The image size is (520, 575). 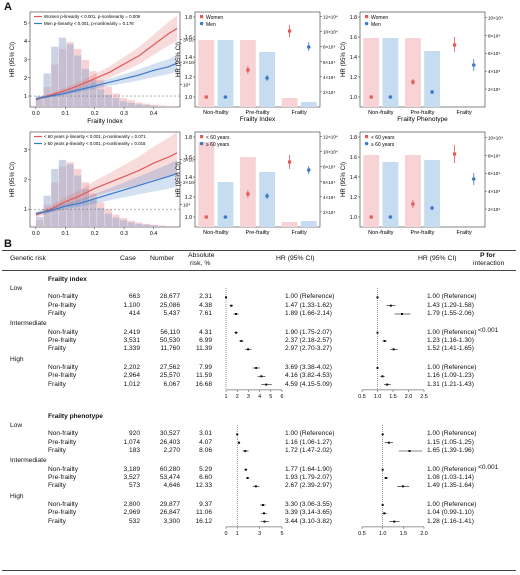 What do you see at coordinates (169, 434) in the screenshot?
I see `row-number: 30,527` at bounding box center [169, 434].